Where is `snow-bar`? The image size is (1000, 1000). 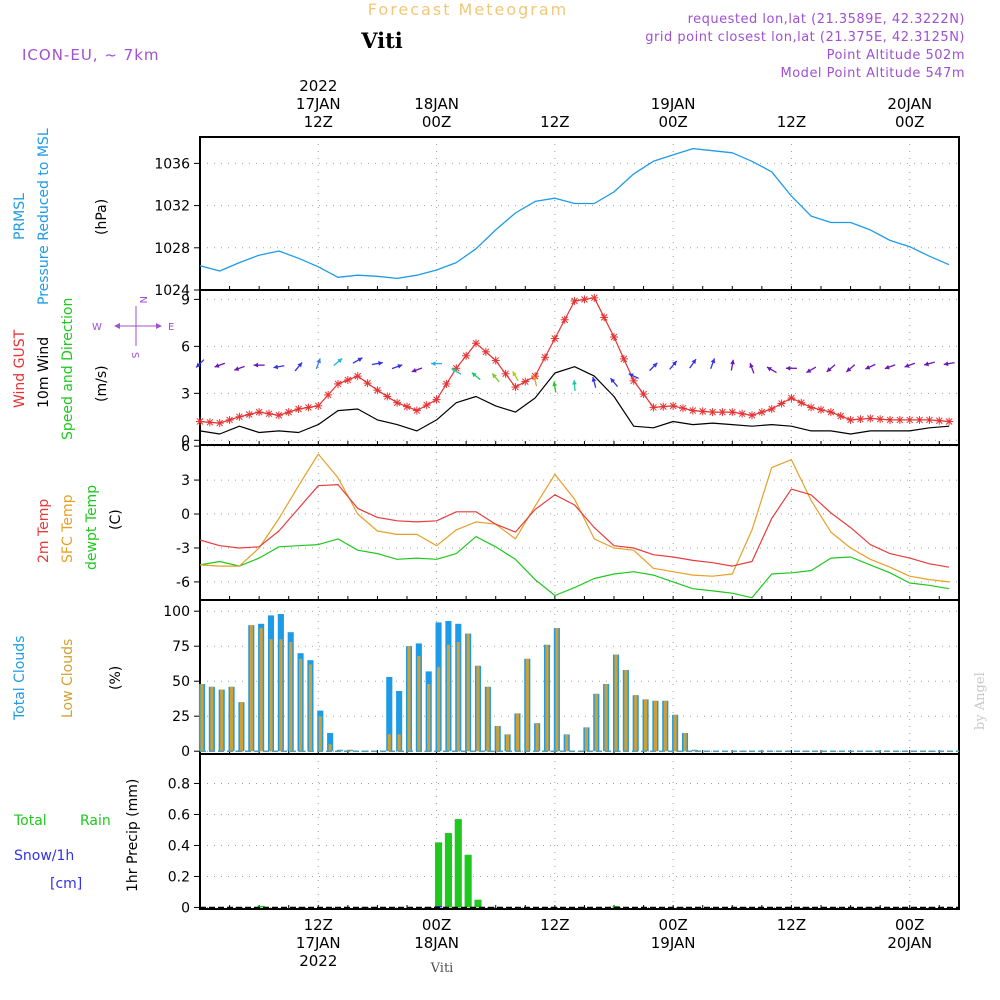
snow-bar is located at coordinates (439, 906).